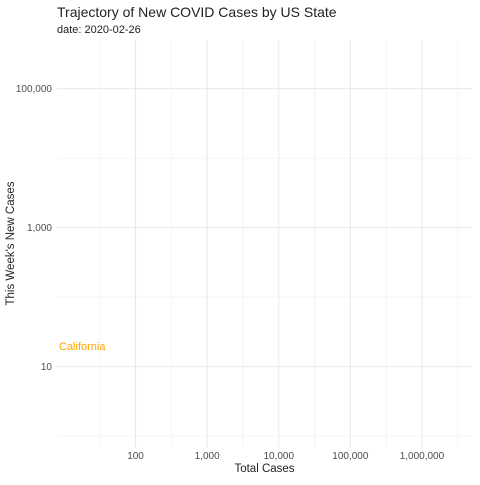  Describe the element at coordinates (39, 228) in the screenshot. I see `y-tick-label: 1,000` at that location.